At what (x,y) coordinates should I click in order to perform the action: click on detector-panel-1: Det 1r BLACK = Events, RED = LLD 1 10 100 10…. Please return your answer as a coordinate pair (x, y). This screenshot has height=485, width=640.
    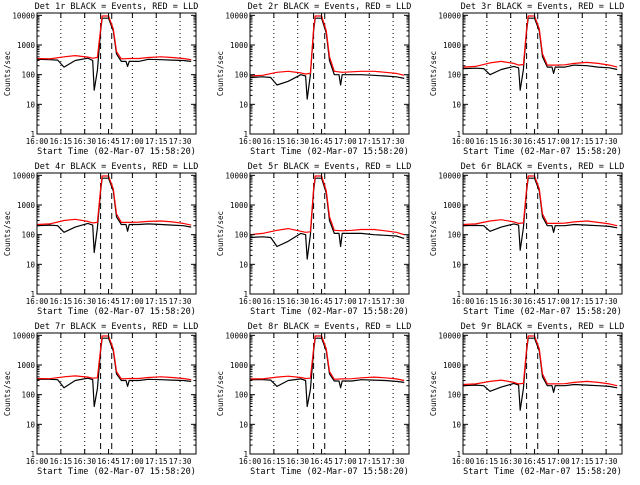
    Looking at the image, I should click on (100, 79).